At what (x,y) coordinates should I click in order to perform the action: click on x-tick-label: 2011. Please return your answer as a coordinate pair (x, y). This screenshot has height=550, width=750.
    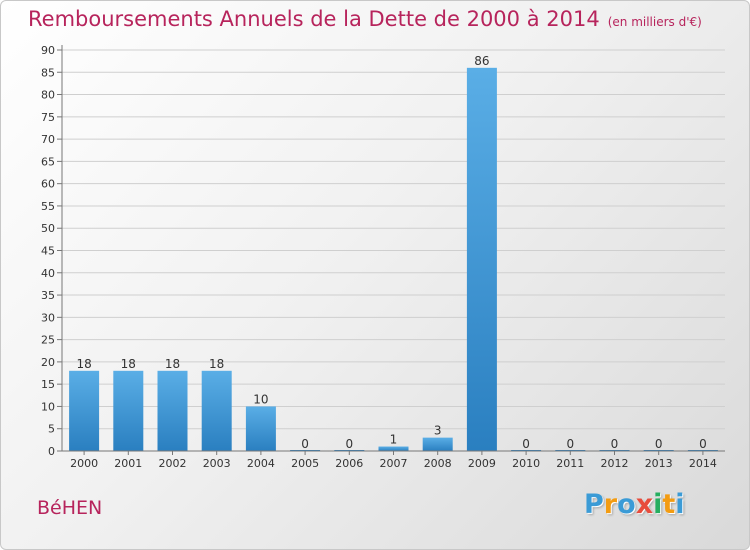
    Looking at the image, I should click on (570, 463).